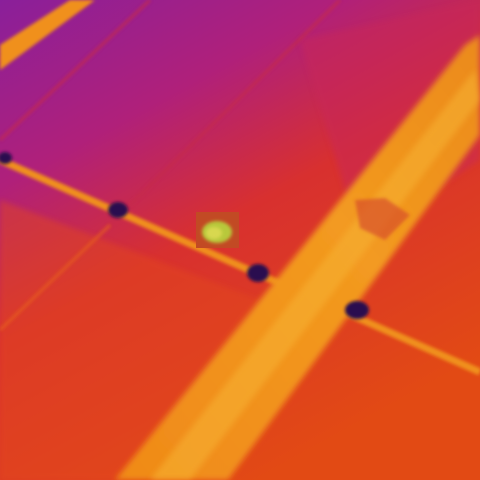 The image size is (480, 480). Describe the element at coordinates (47, 35) in the screenshot. I see `beam-top-left` at that location.